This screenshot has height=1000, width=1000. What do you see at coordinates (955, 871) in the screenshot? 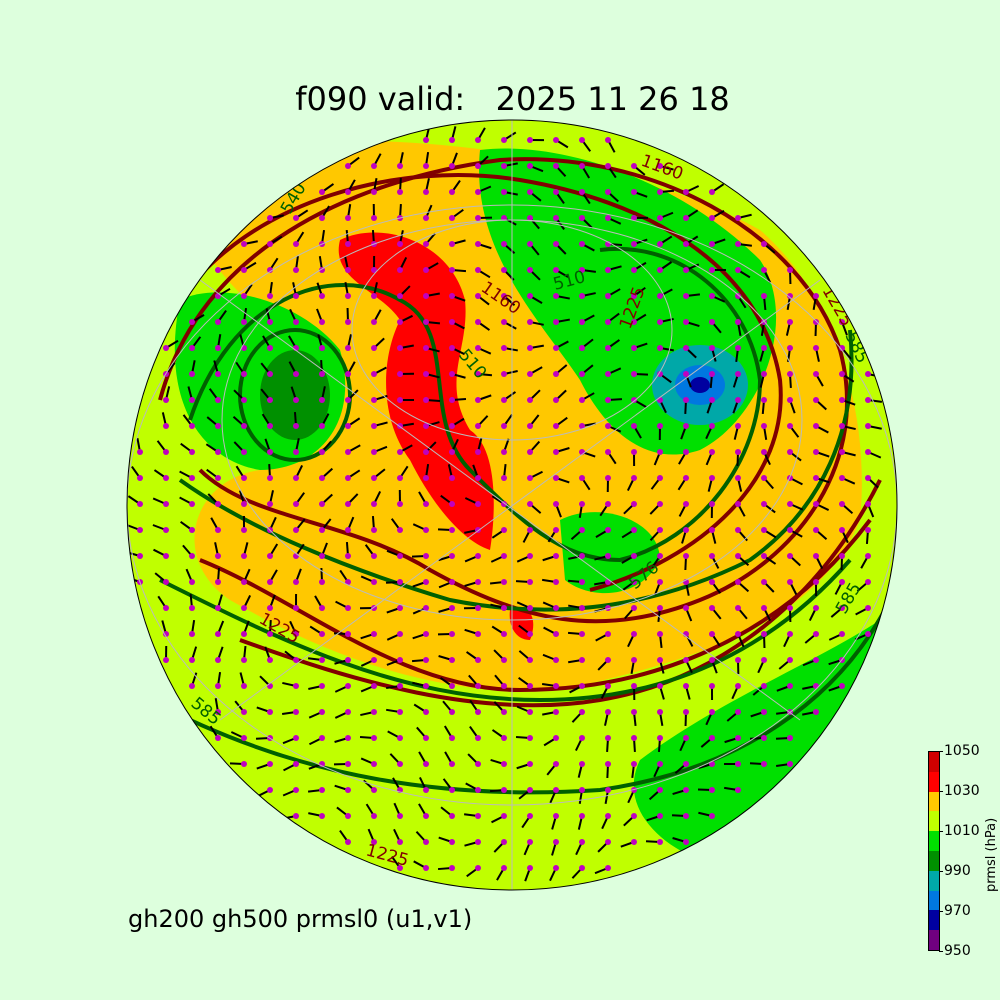
I see `colorbar-tick: 990` at bounding box center [955, 871].